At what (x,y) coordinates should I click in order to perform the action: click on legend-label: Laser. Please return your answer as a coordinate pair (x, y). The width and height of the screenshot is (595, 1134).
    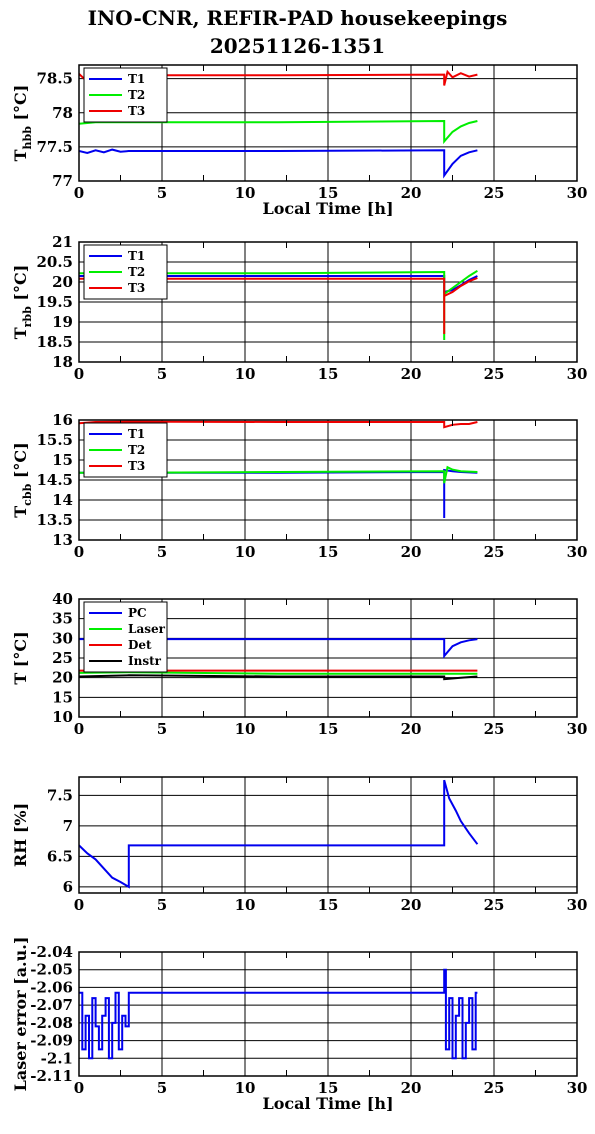
    Looking at the image, I should click on (147, 629).